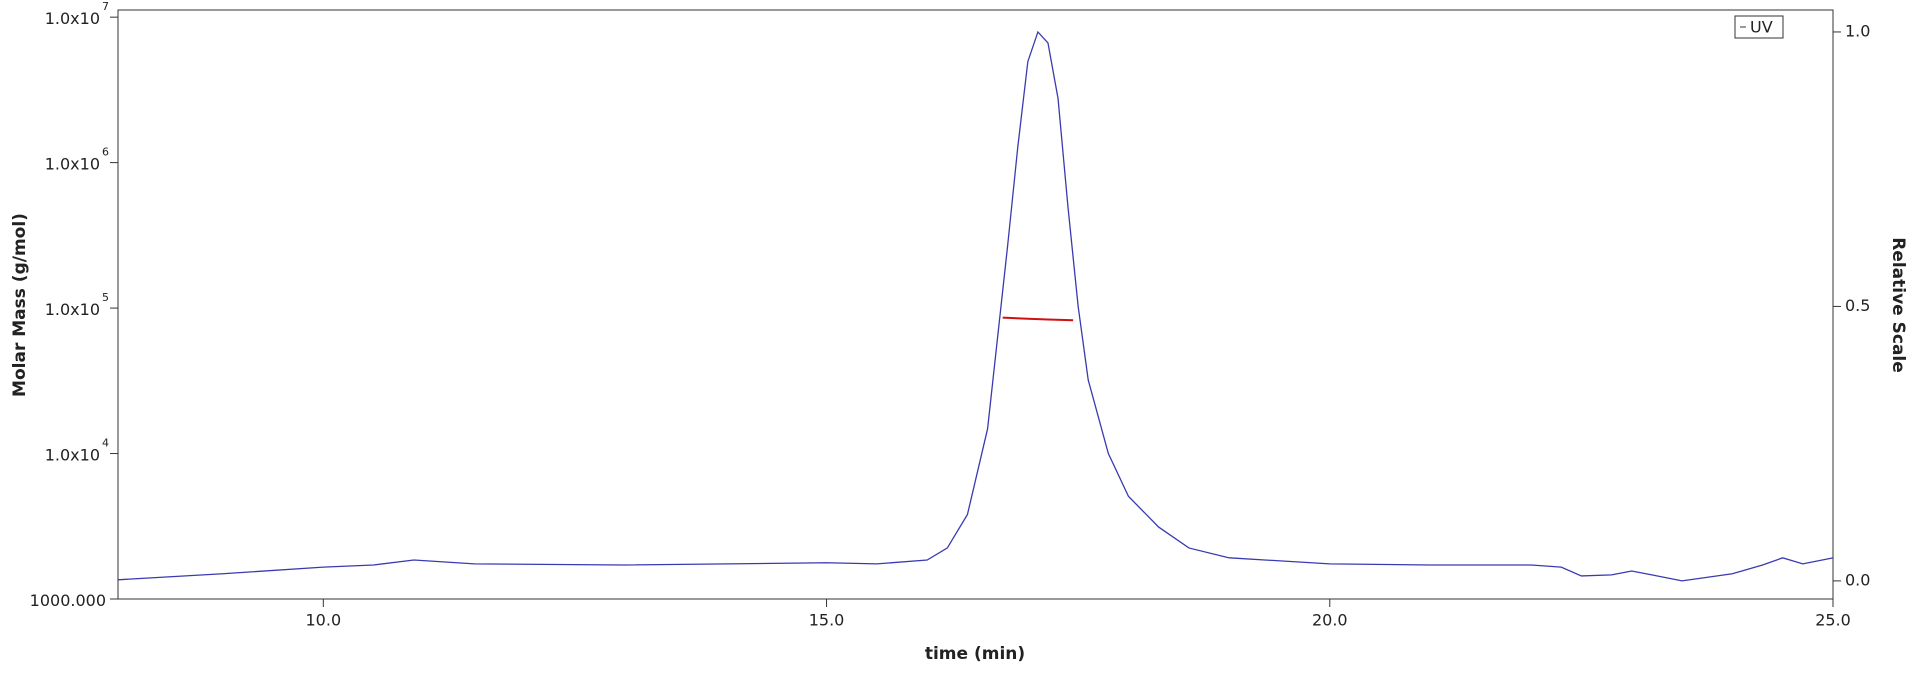 The height and width of the screenshot is (676, 1920). Describe the element at coordinates (1857, 305) in the screenshot. I see `y2-tick-label: 0.5` at that location.